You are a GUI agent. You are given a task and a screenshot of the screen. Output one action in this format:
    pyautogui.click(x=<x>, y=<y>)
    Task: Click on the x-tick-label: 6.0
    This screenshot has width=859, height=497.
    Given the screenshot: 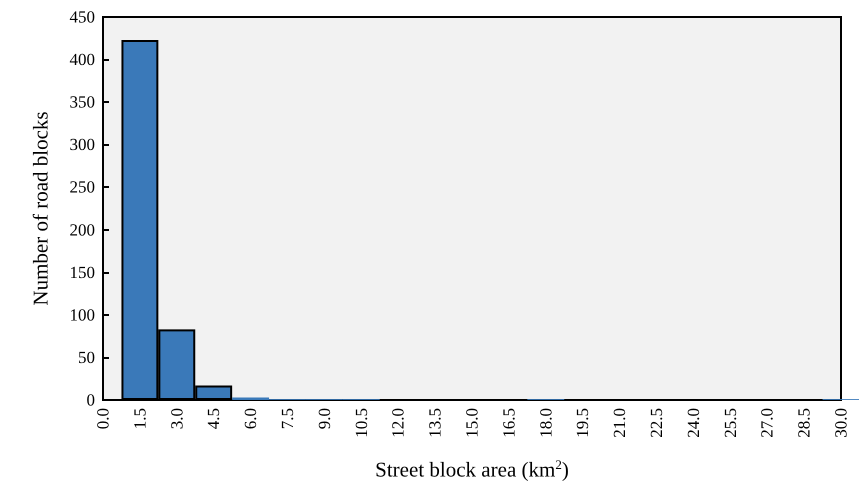 What is the action you would take?
    pyautogui.click(x=250, y=419)
    